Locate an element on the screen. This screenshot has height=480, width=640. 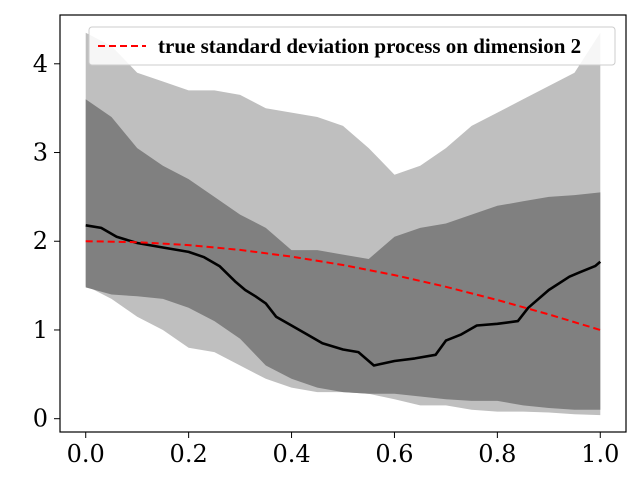
y-axis: 0 1 2 3 4 is located at coordinates (46, 241).